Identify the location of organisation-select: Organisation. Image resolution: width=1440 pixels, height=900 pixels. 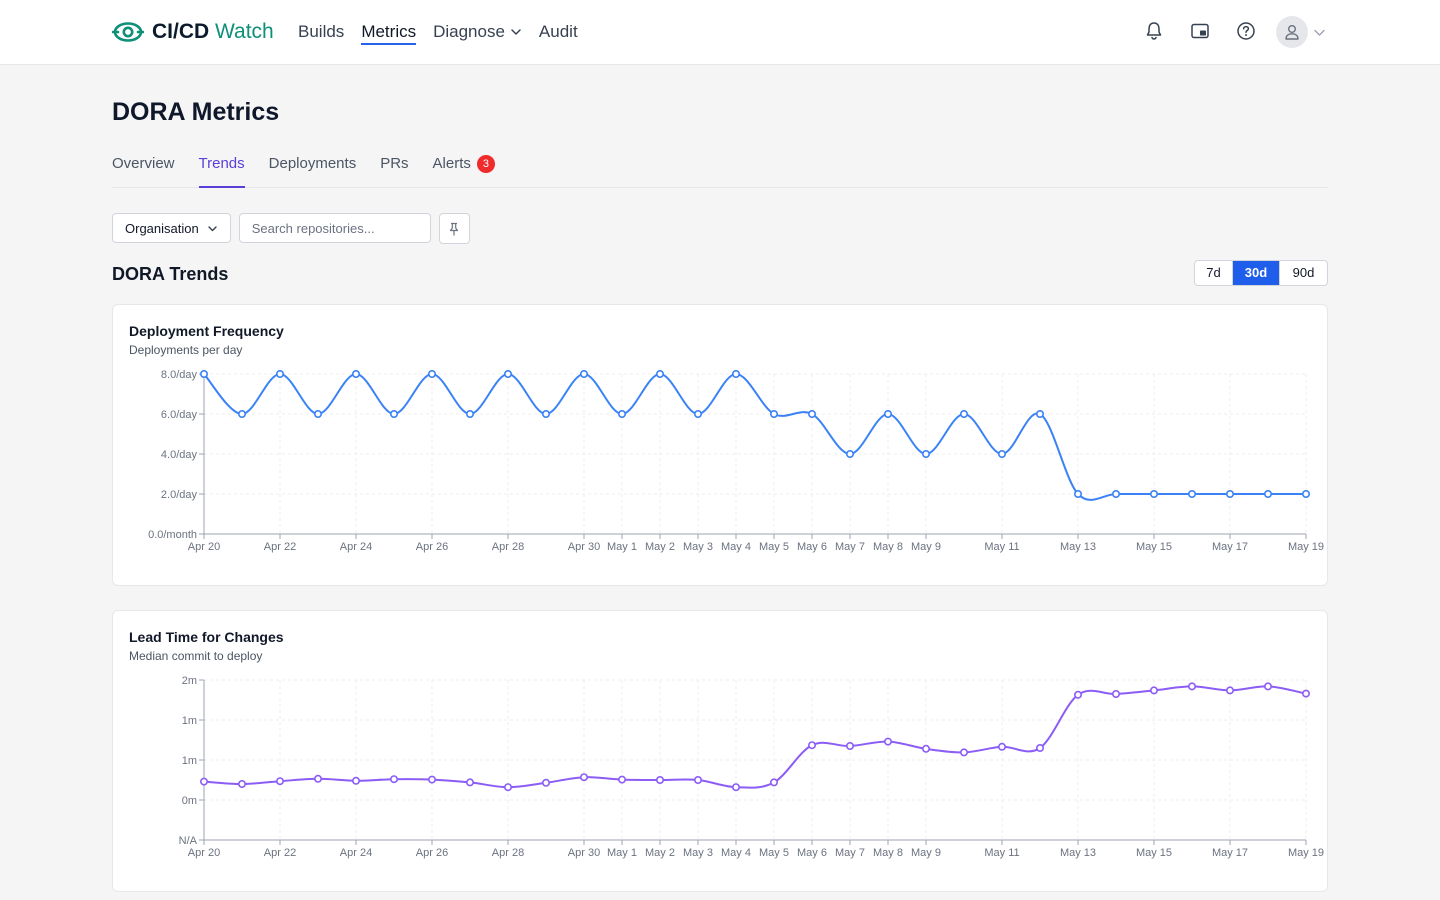
(171, 228).